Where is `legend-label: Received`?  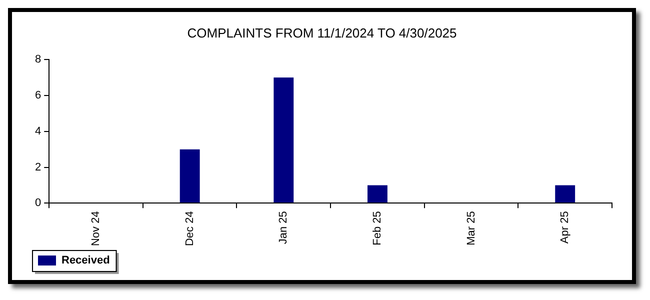
legend-label: Received is located at coordinates (86, 260).